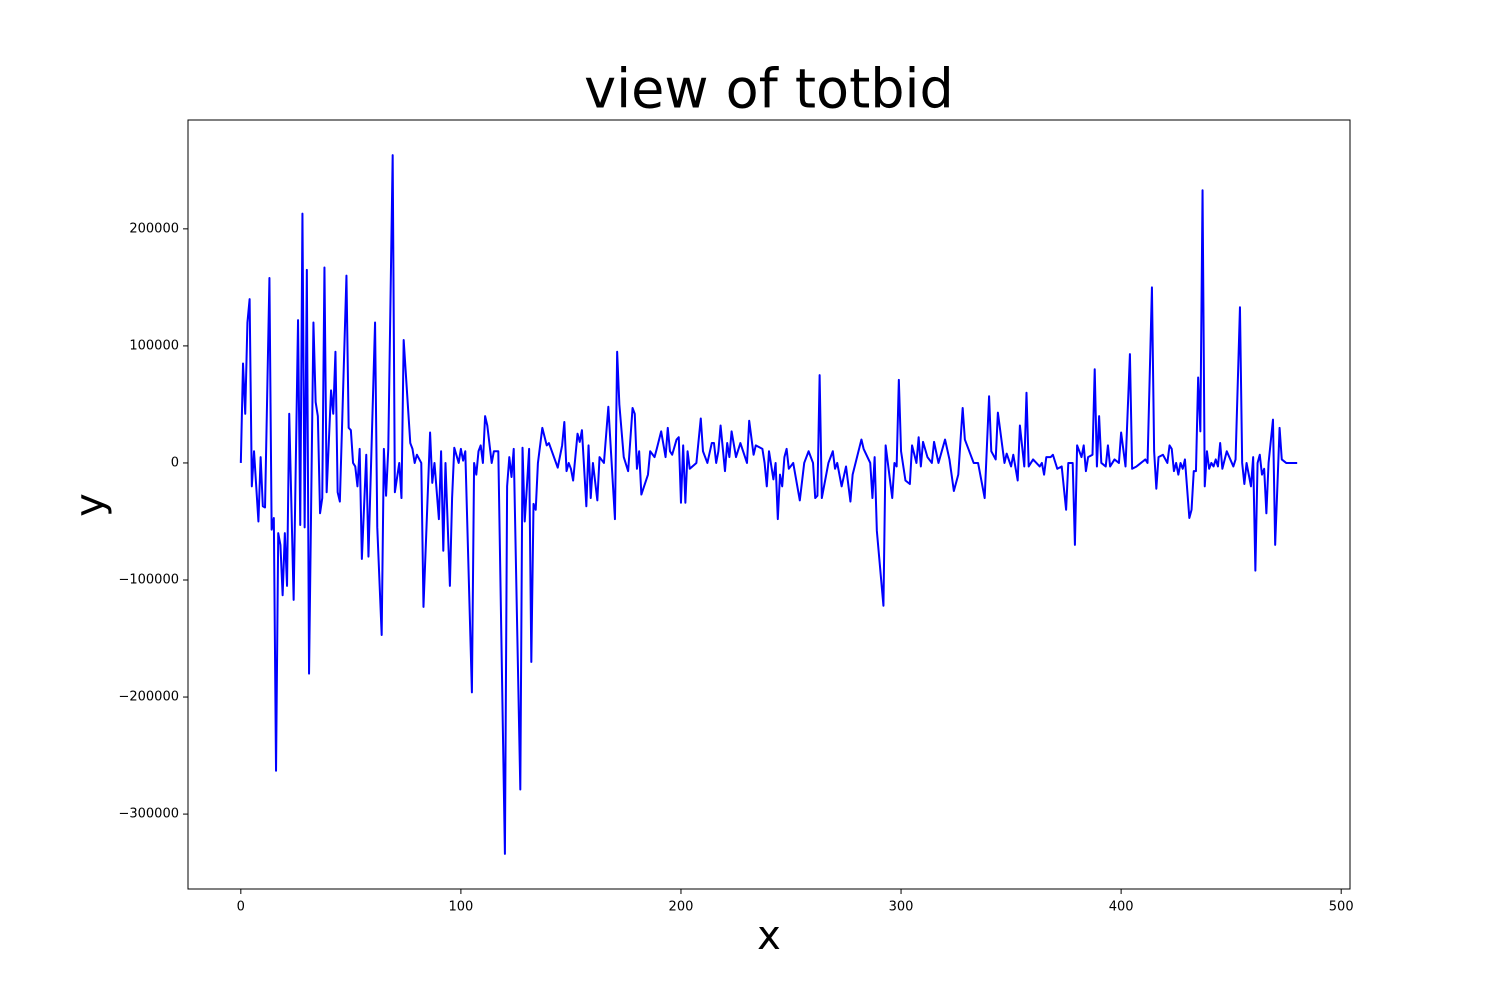 This screenshot has height=1000, width=1500. Describe the element at coordinates (154, 345) in the screenshot. I see `y-tick-label: 100000` at that location.